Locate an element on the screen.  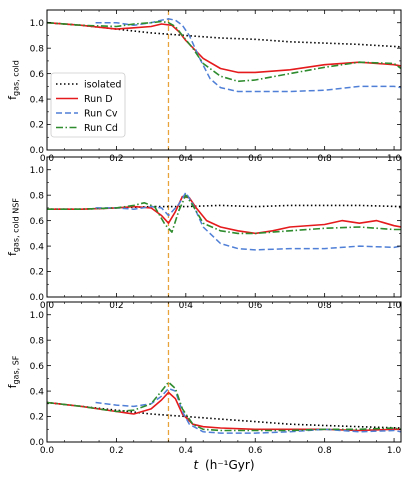
x-tick-label: 0.4 is located at coordinates (186, 451).